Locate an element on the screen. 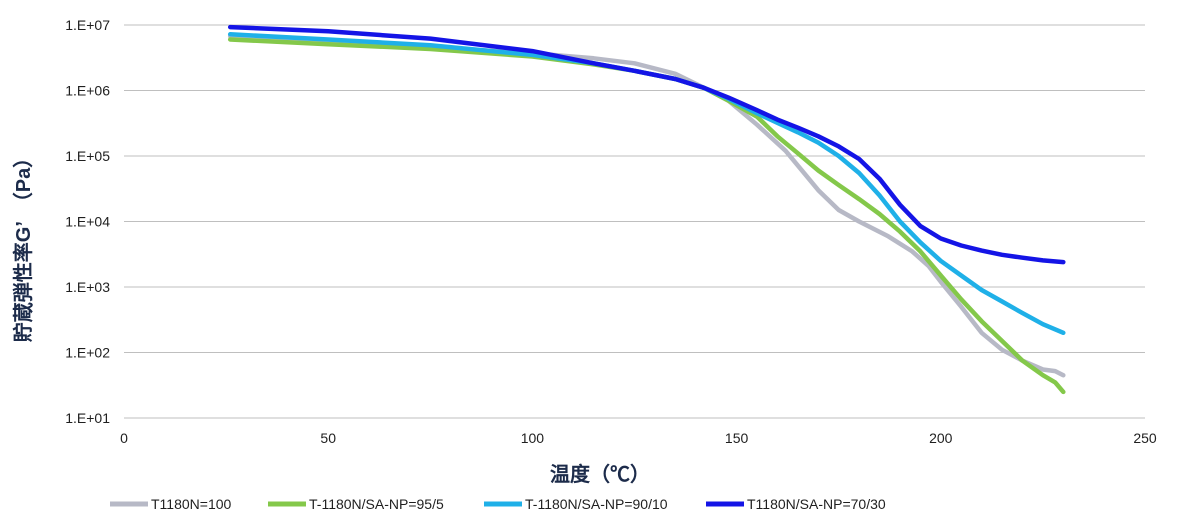  x-axis-ticks: 0 50 100 150 200 250 is located at coordinates (638, 438).